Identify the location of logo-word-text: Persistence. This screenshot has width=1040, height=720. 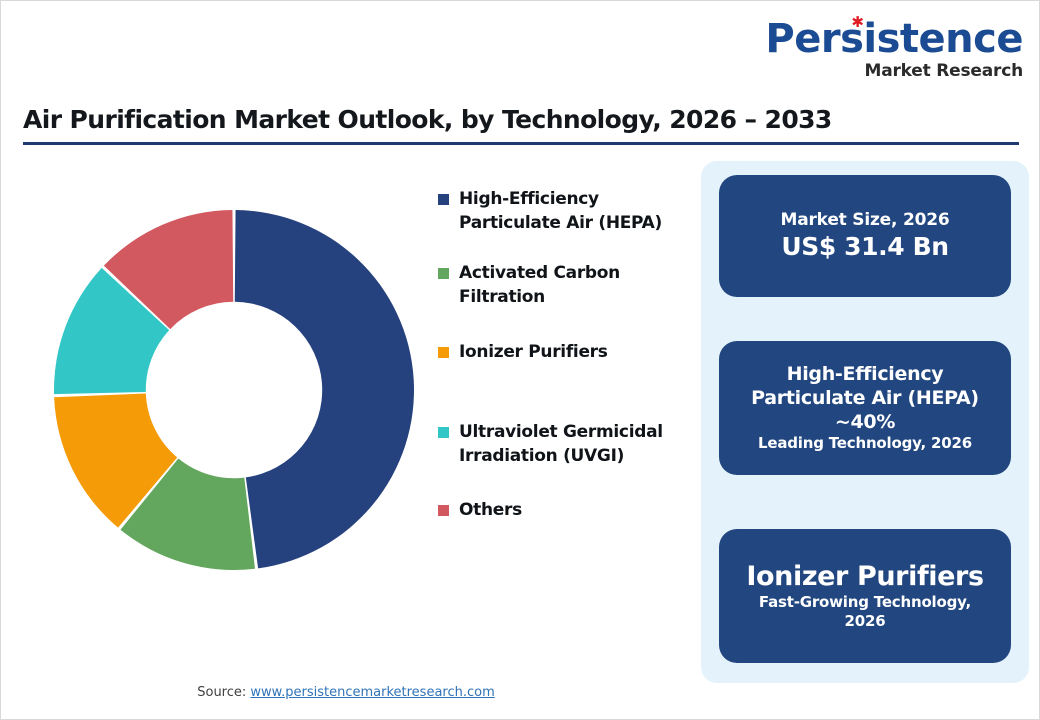
(894, 39).